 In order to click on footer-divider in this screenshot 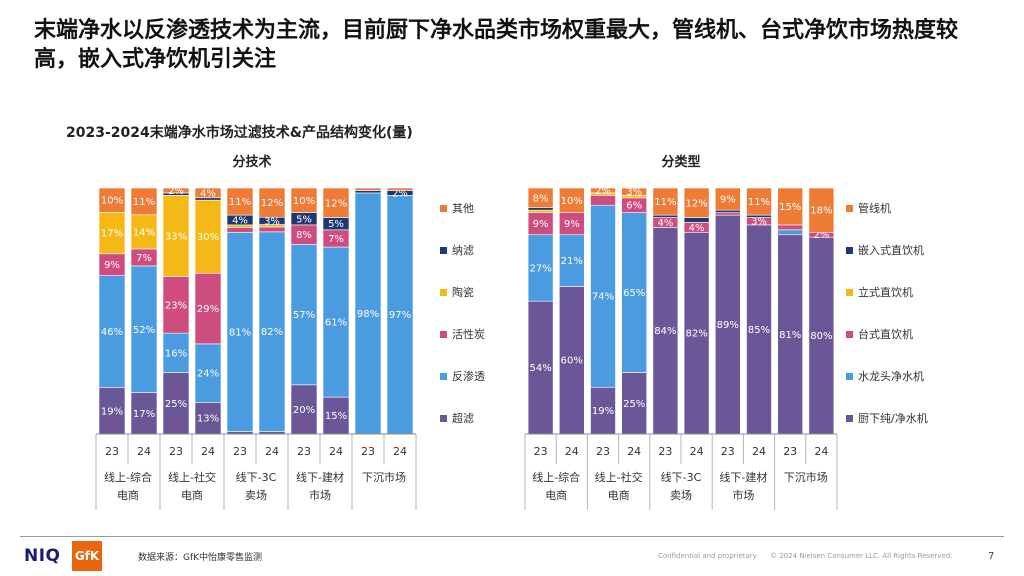, I will do `click(512, 536)`.